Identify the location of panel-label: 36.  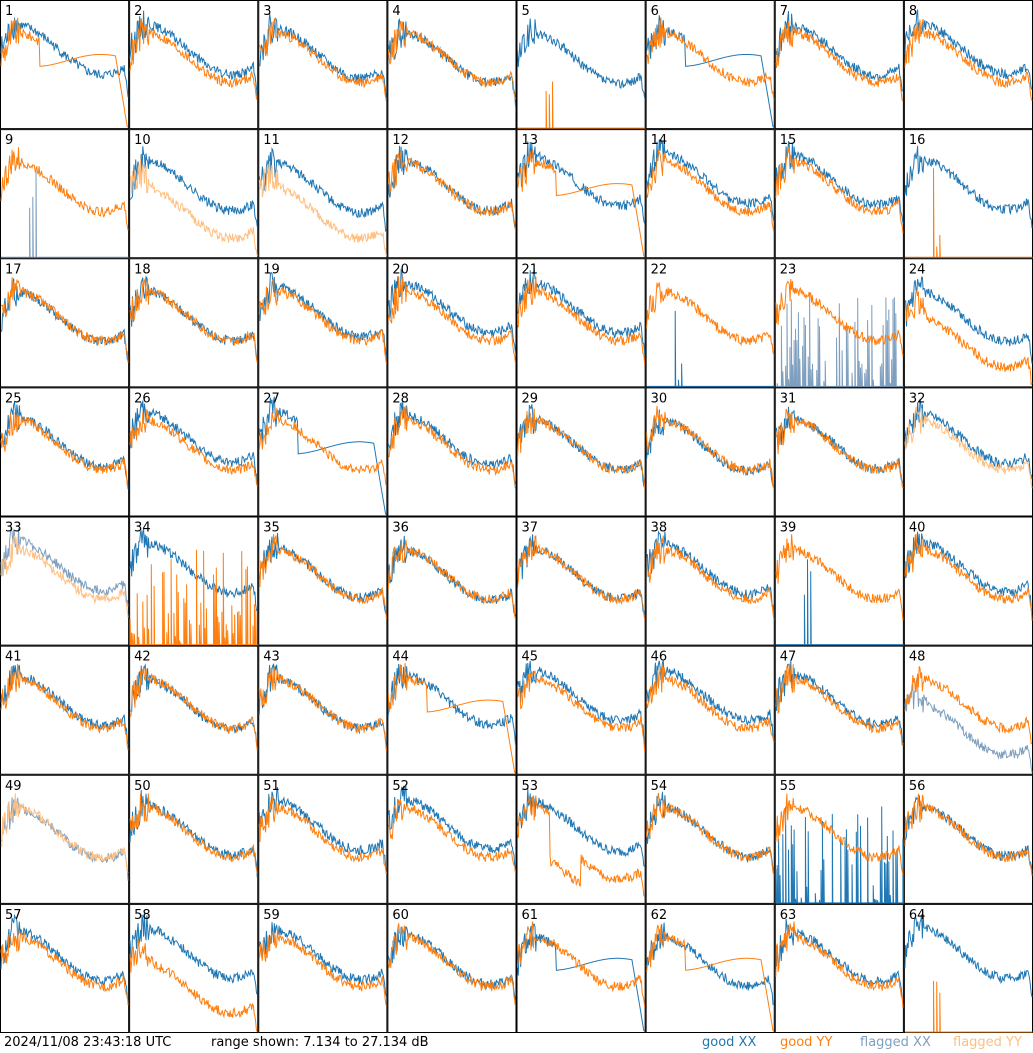
(400, 528).